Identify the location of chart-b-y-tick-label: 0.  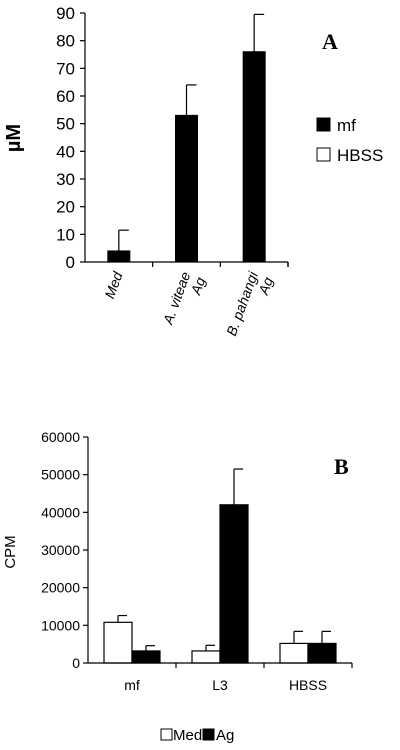
(76, 663).